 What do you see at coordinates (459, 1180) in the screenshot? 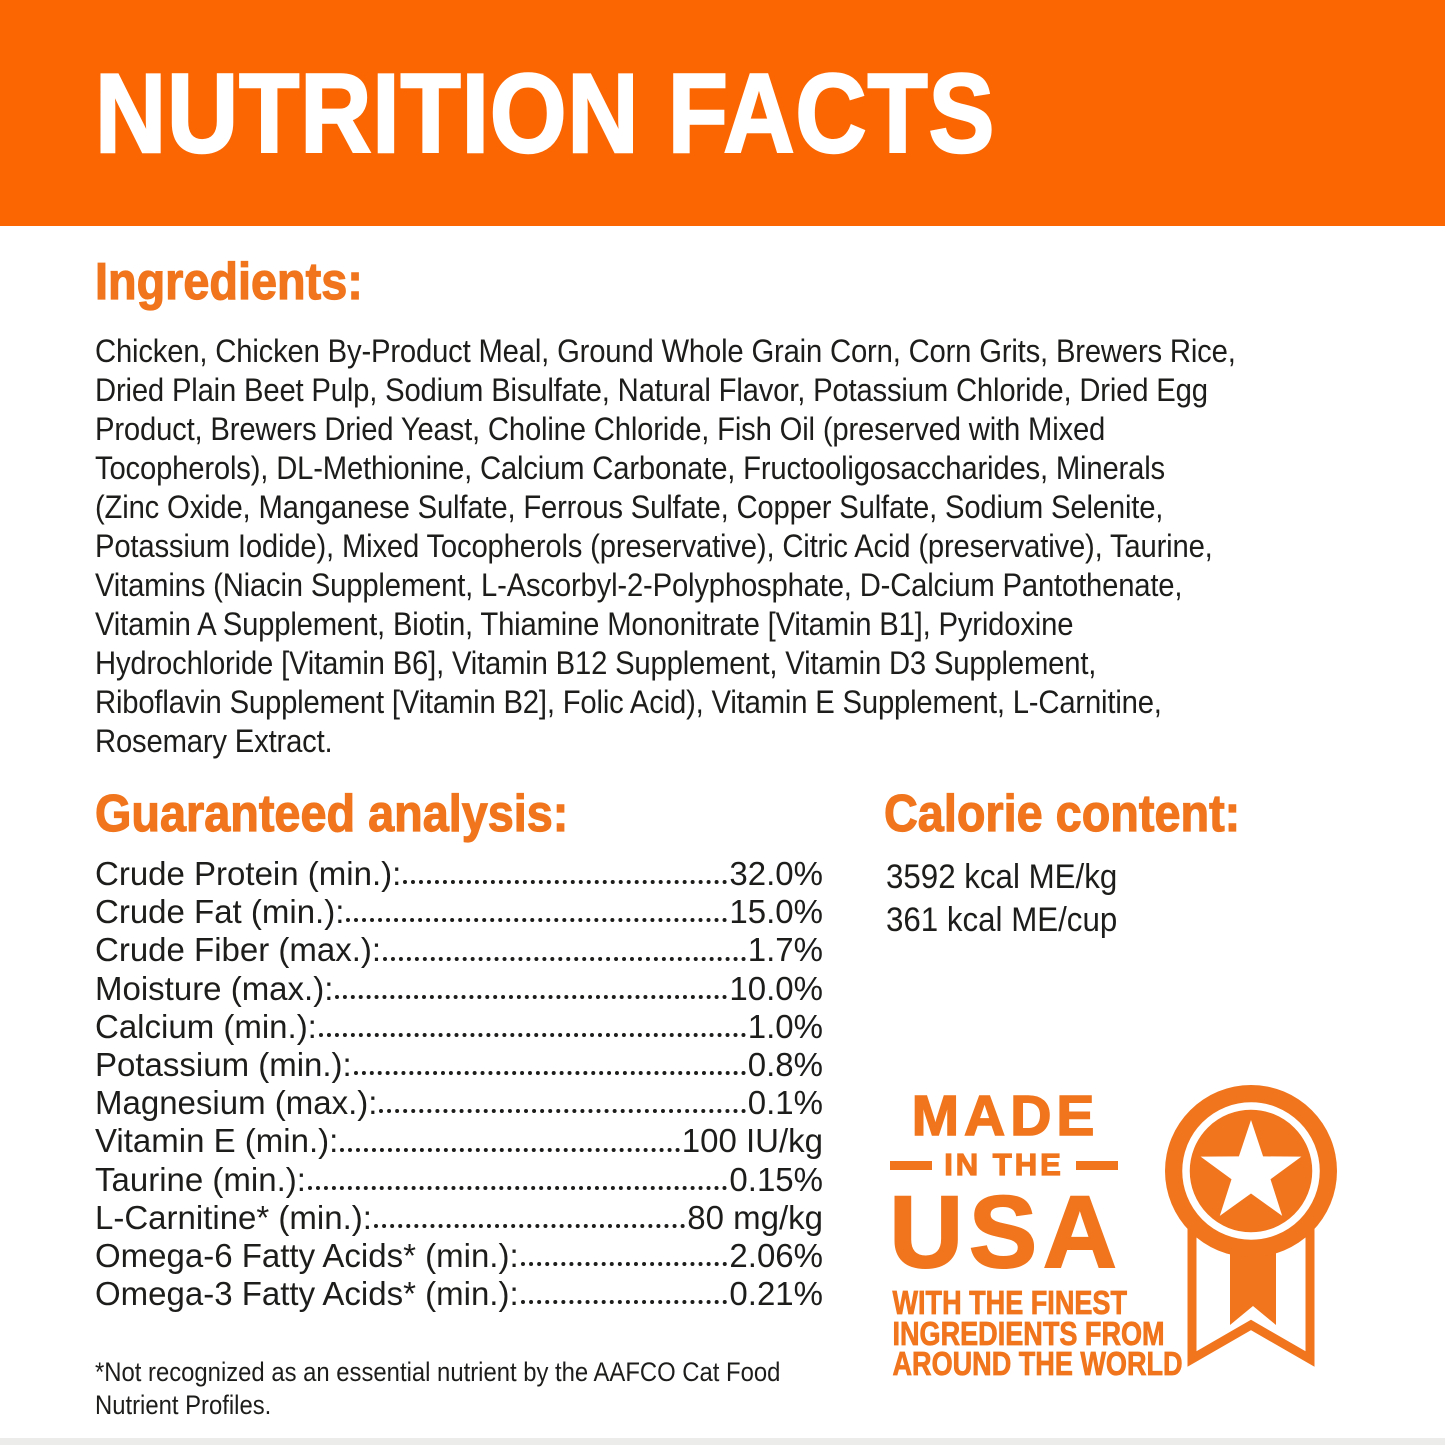
I see `analysis-row: Taurine (min.): 0.15%` at bounding box center [459, 1180].